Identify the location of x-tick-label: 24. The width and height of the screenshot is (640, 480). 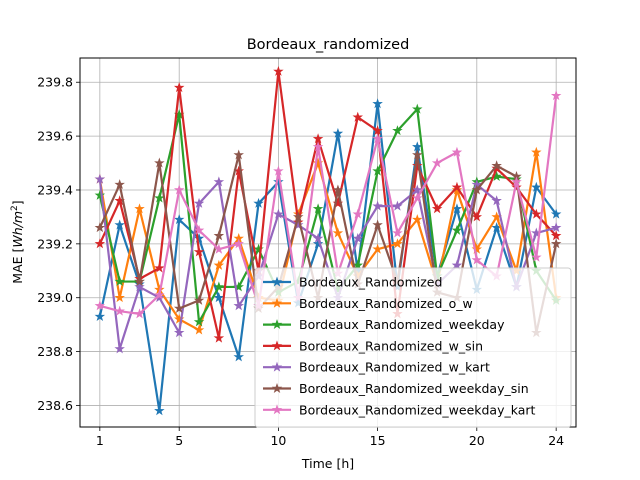
(556, 440).